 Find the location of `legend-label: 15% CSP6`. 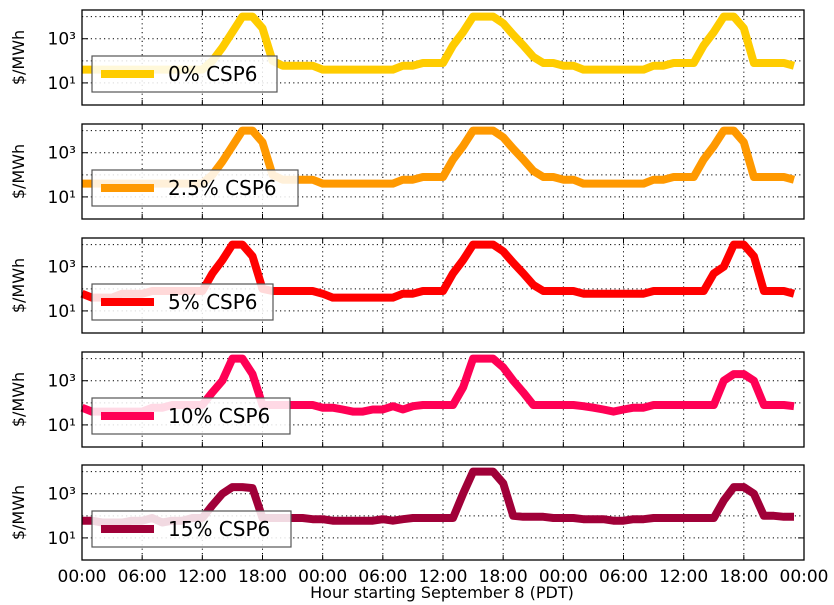

legend-label: 15% CSP6 is located at coordinates (219, 529).